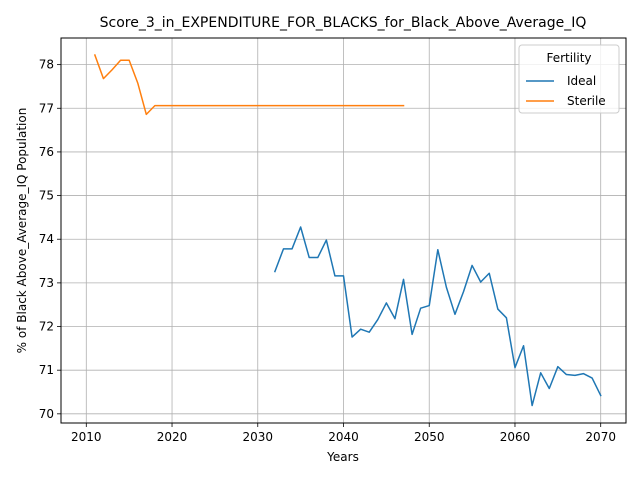 The image size is (640, 480). Describe the element at coordinates (46, 196) in the screenshot. I see `y-tick-label: 75` at that location.